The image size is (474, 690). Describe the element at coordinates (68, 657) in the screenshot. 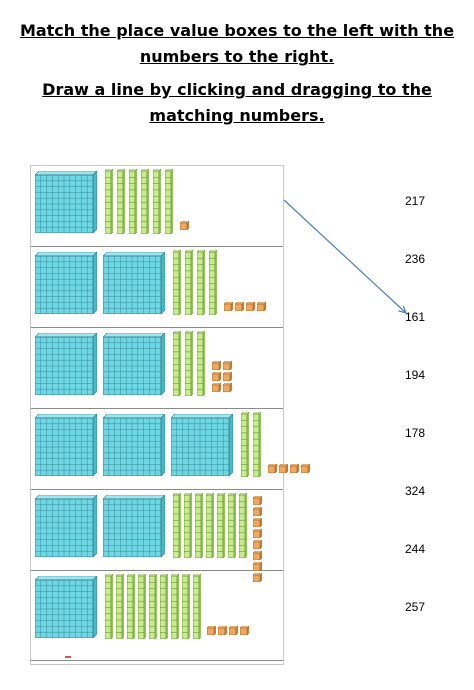

I see `stray-mark` at that location.